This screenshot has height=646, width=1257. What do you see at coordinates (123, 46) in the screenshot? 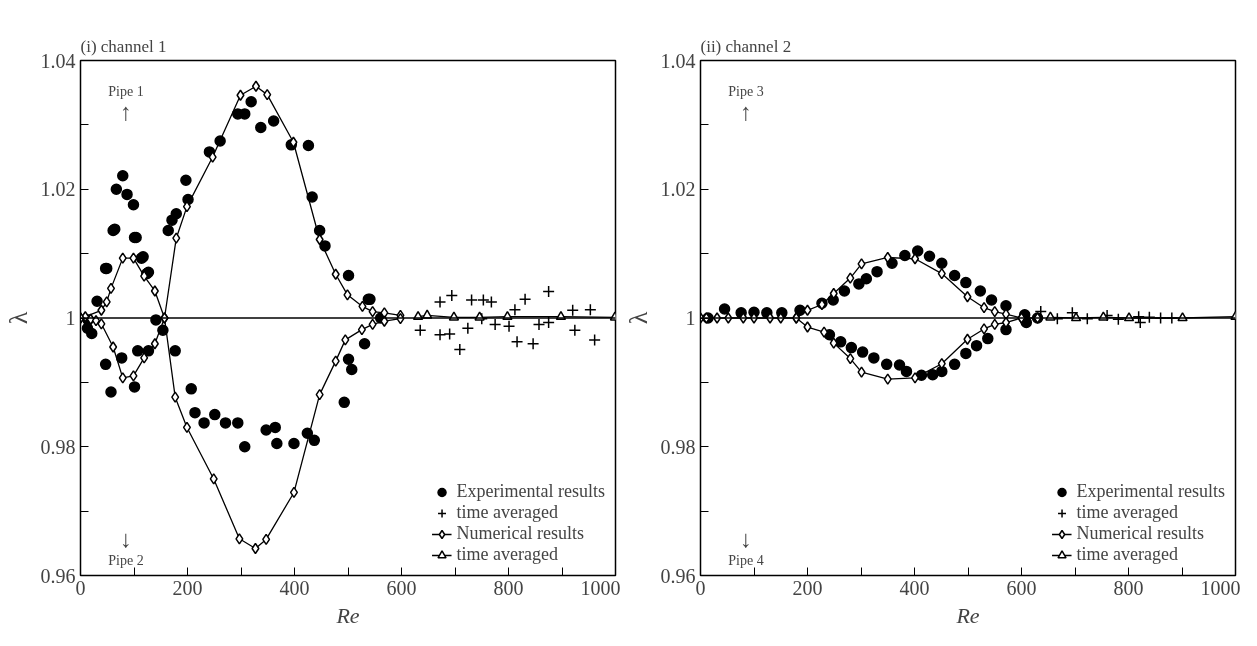
I see `chart-title: (i) channel 1` at bounding box center [123, 46].